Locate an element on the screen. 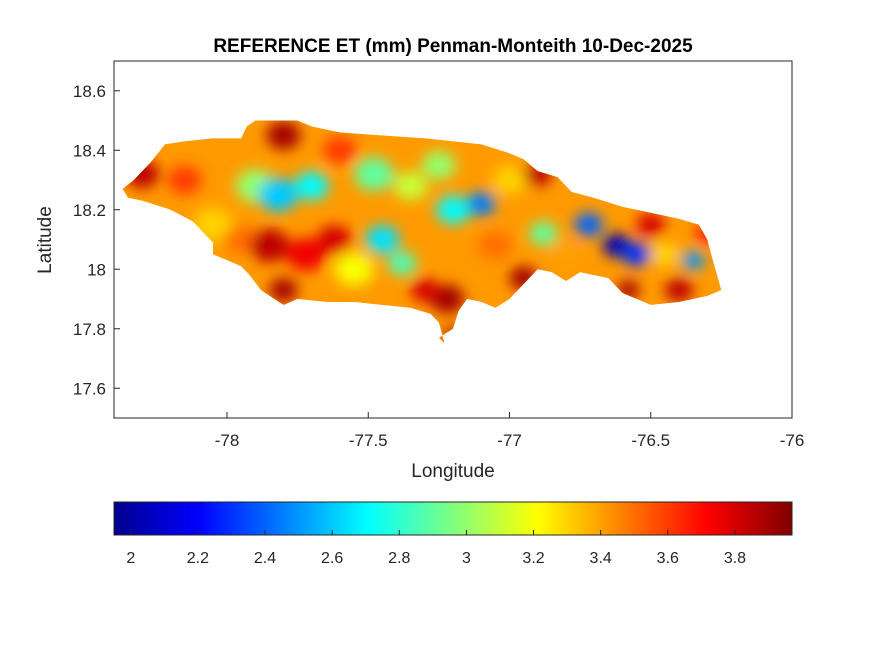  y-axis-ticks: 17.6 17.8 18 18.2 18.4 18.6 is located at coordinates (96, 240).